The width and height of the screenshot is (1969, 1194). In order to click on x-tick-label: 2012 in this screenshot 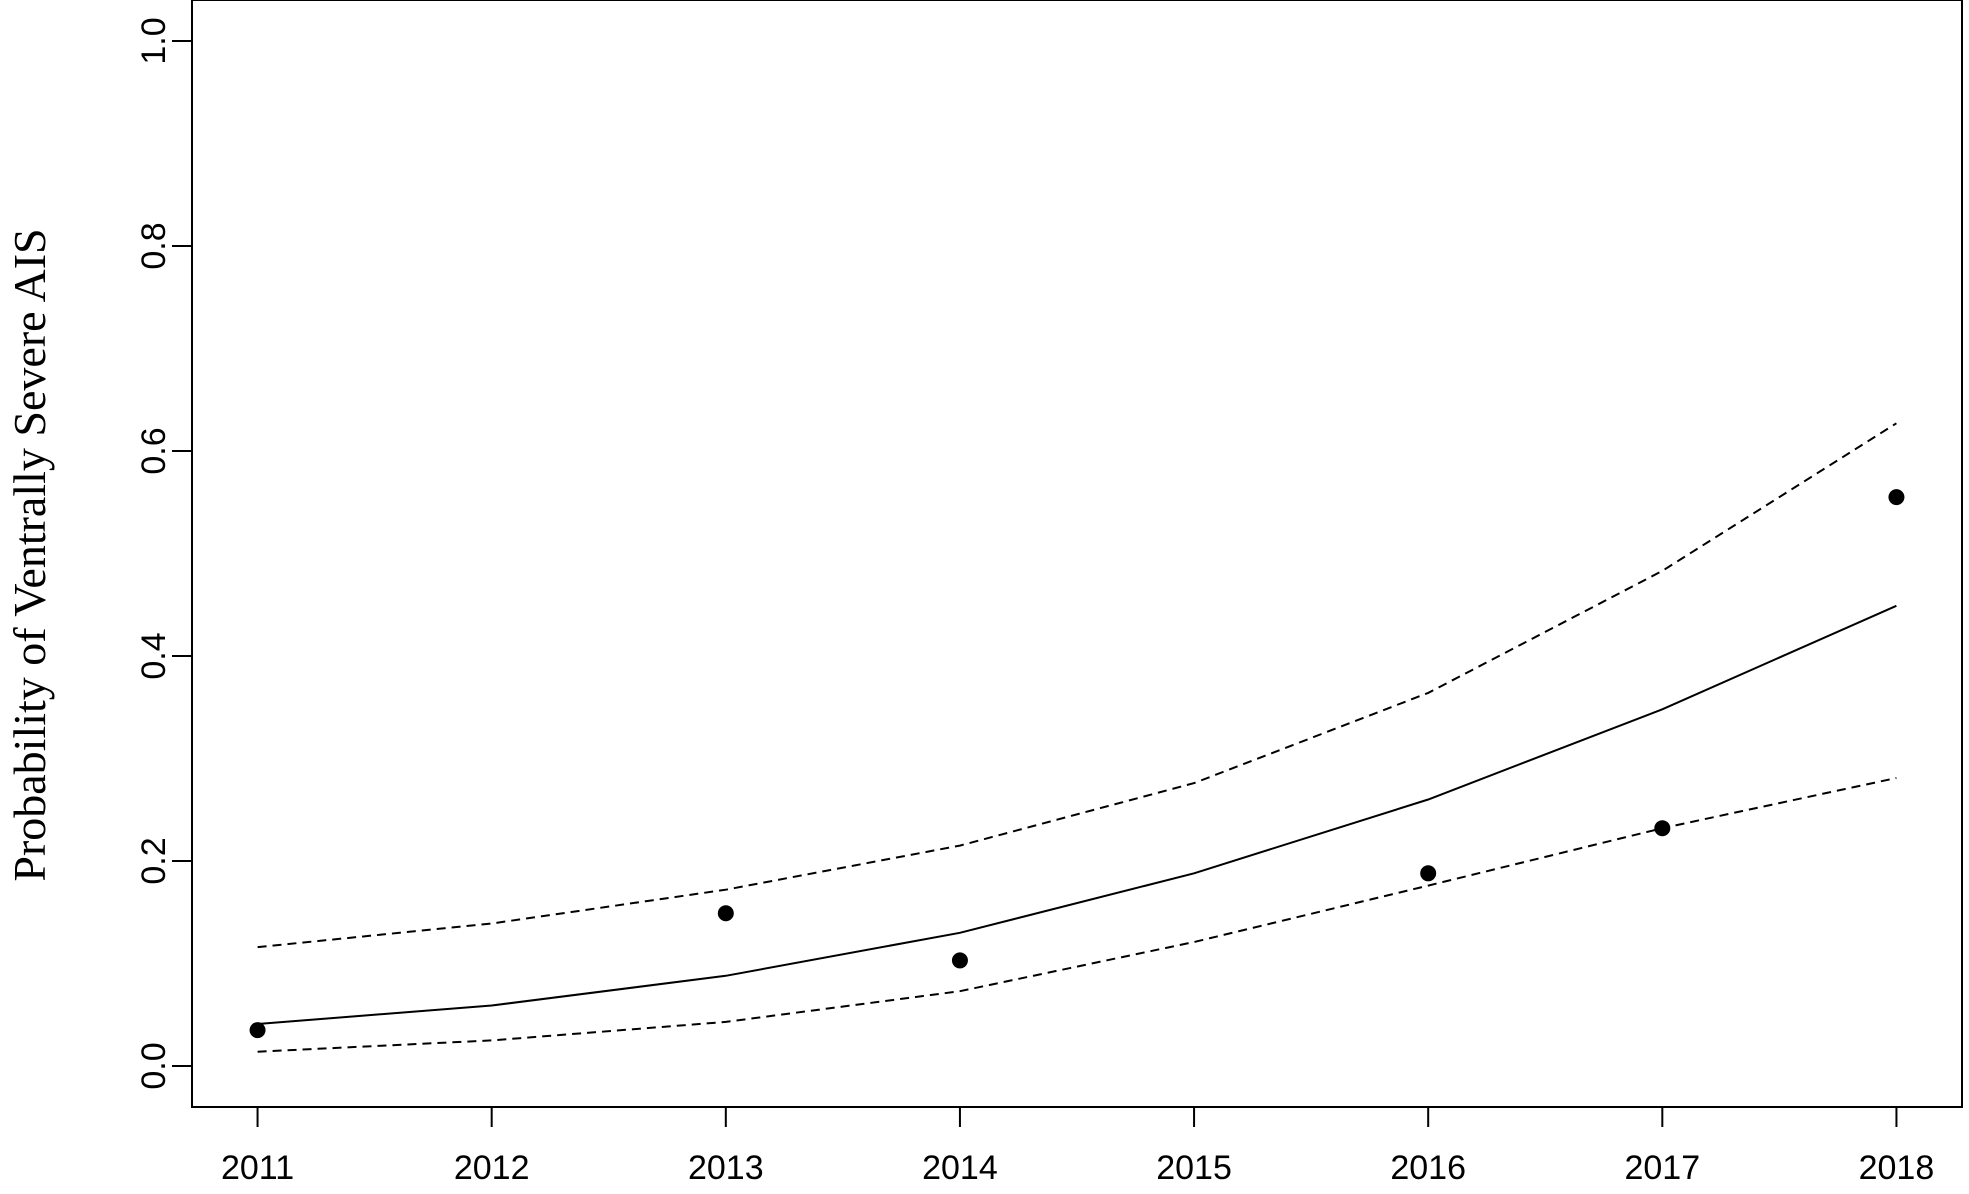, I will do `click(492, 1168)`.